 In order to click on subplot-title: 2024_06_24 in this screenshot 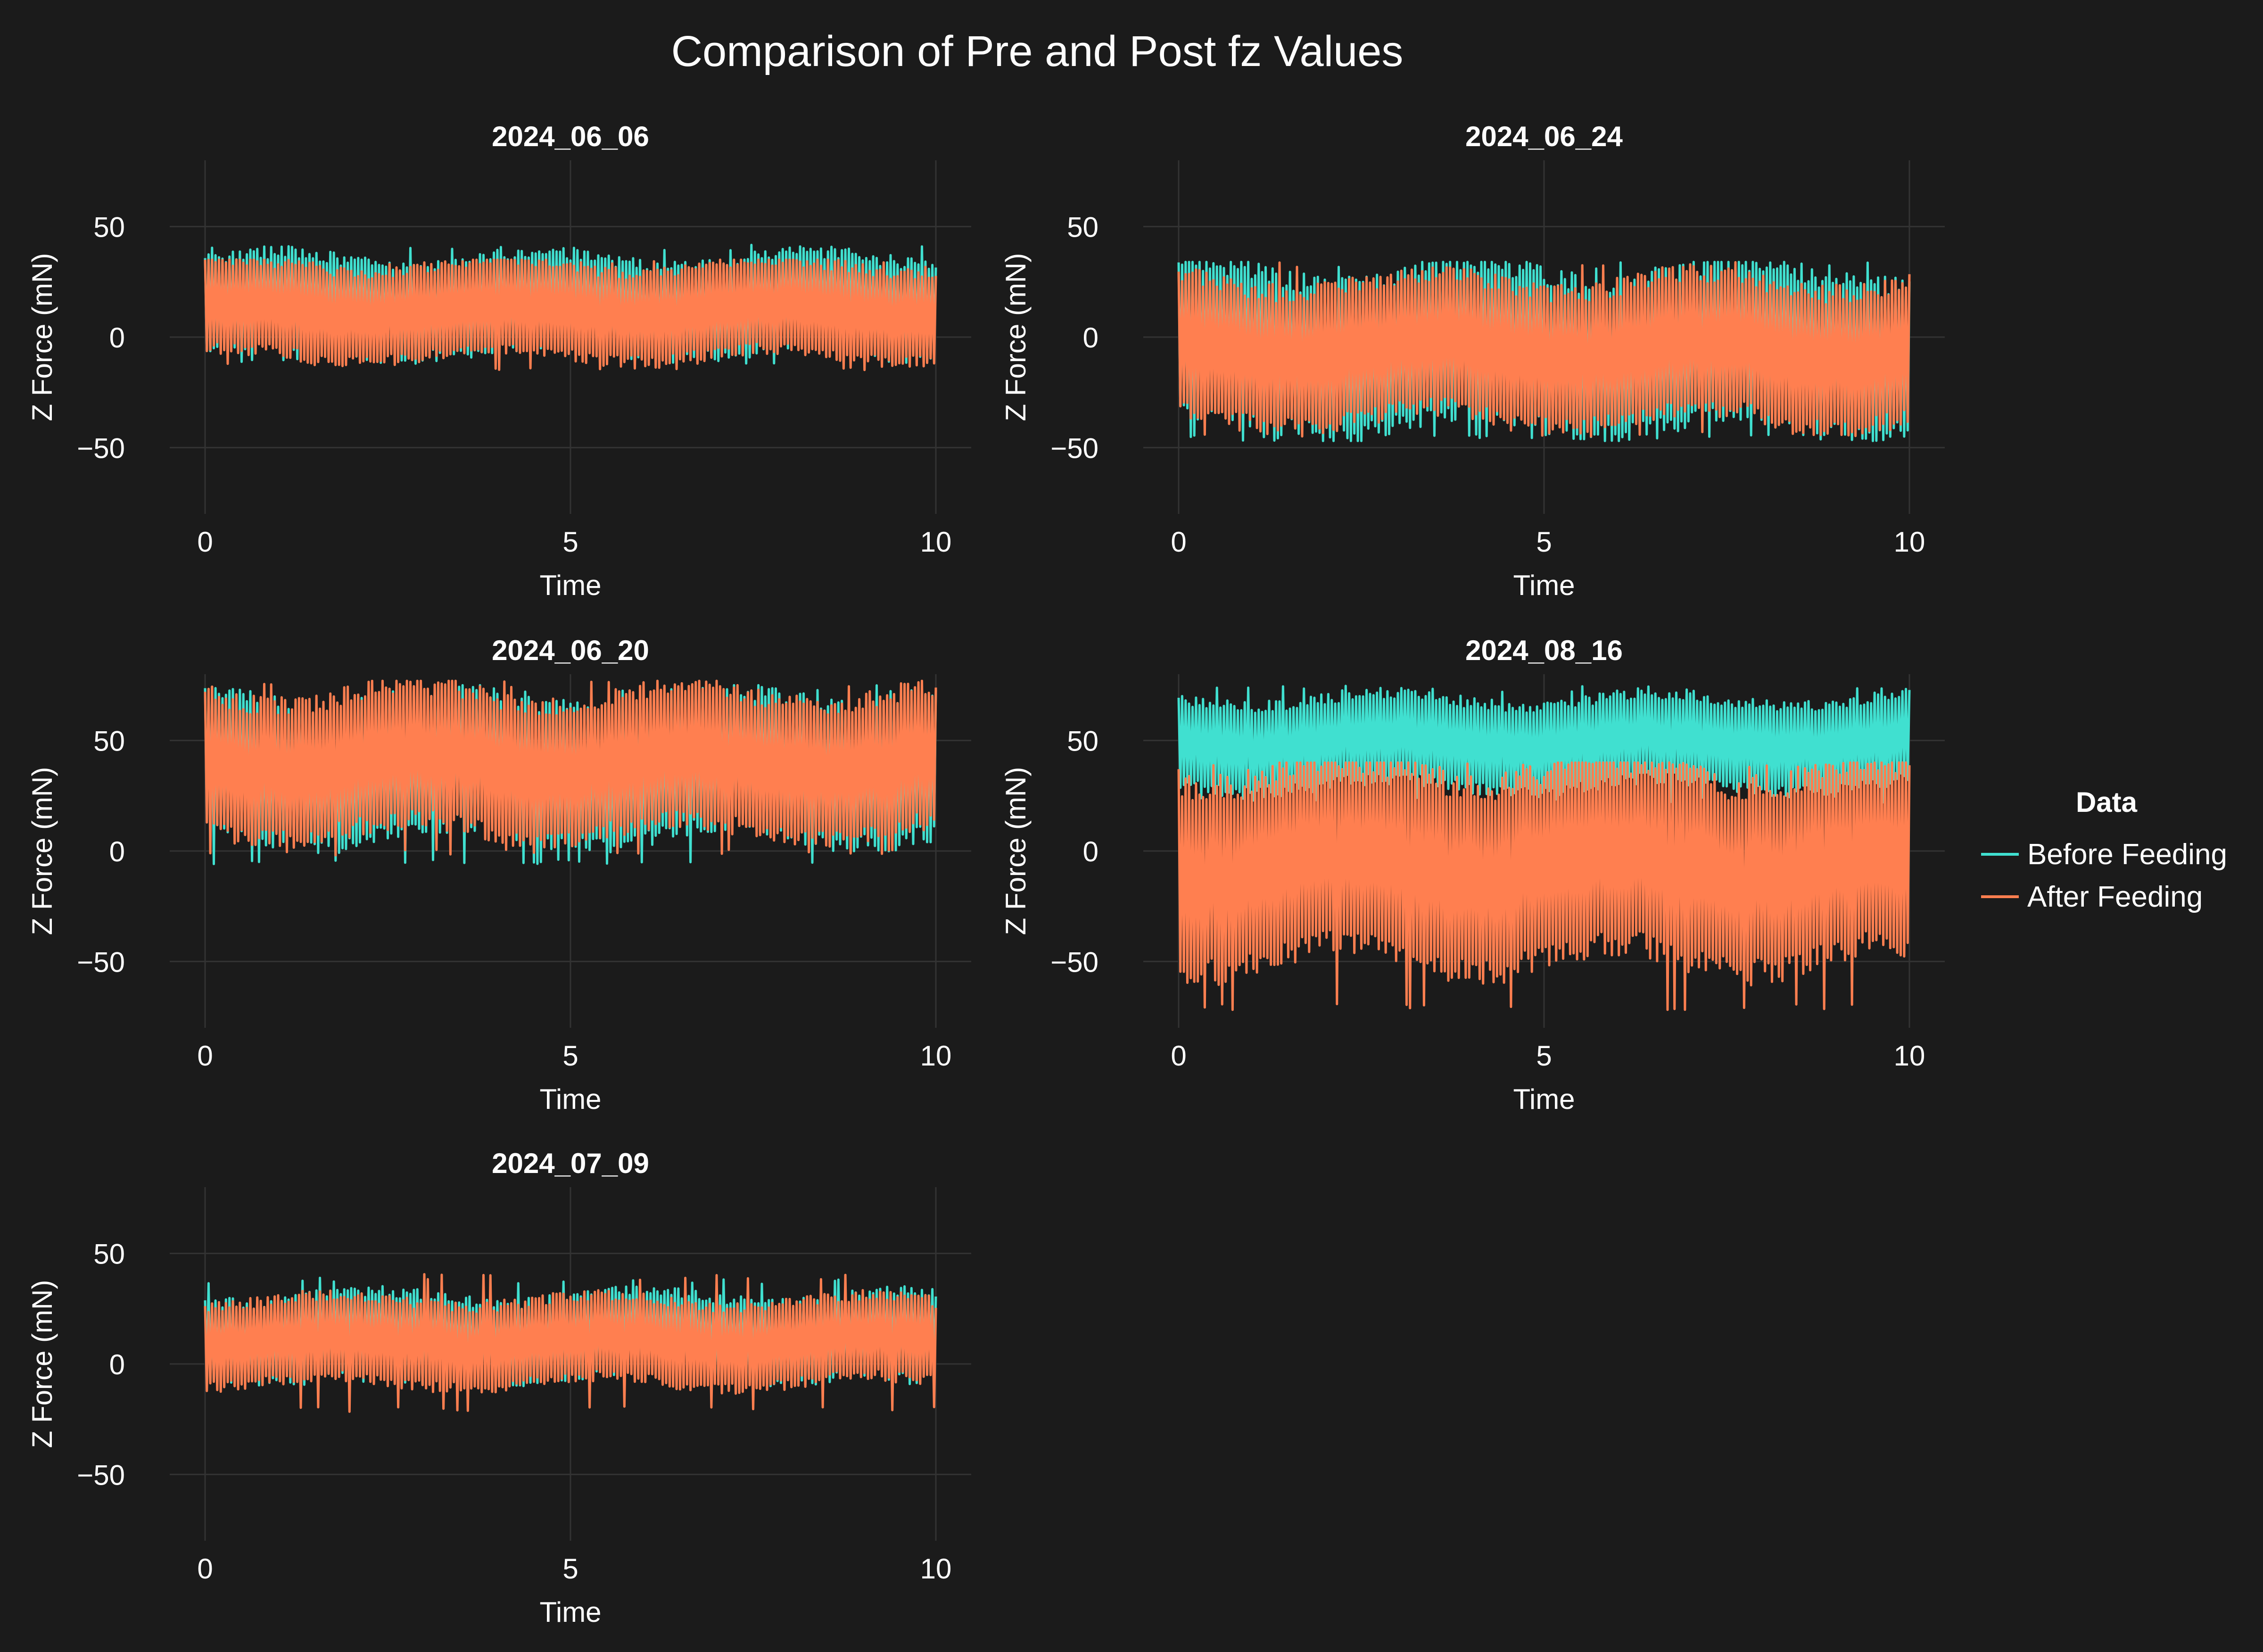, I will do `click(1544, 136)`.